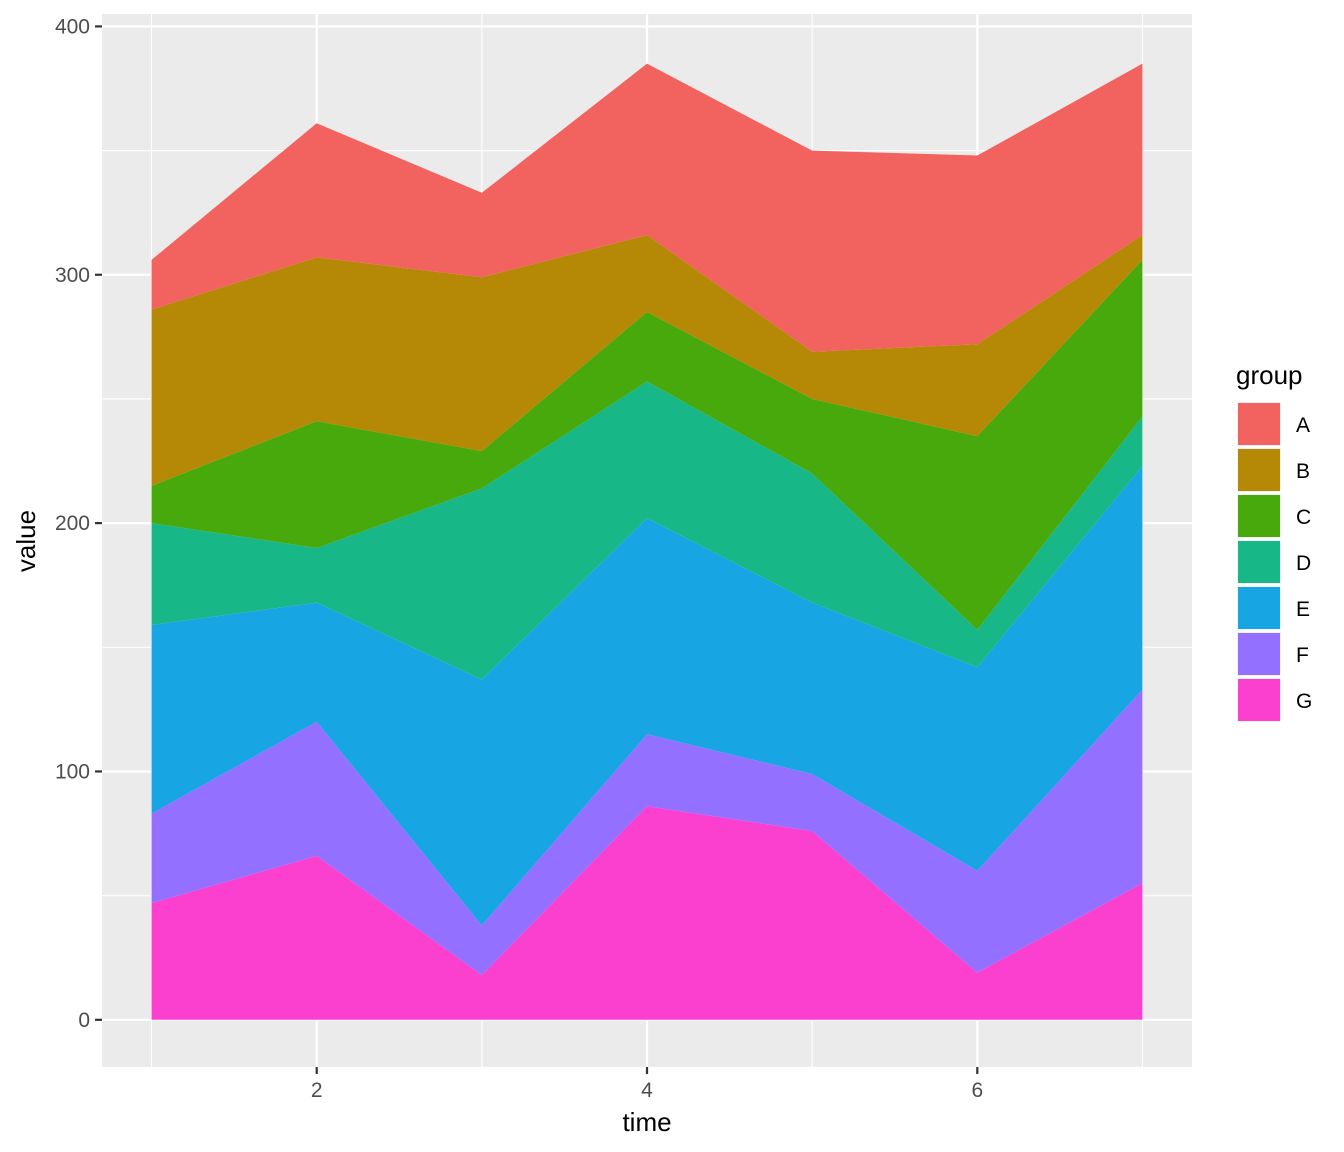 The image size is (1344, 1152). What do you see at coordinates (1303, 425) in the screenshot?
I see `legend-label-a: A` at bounding box center [1303, 425].